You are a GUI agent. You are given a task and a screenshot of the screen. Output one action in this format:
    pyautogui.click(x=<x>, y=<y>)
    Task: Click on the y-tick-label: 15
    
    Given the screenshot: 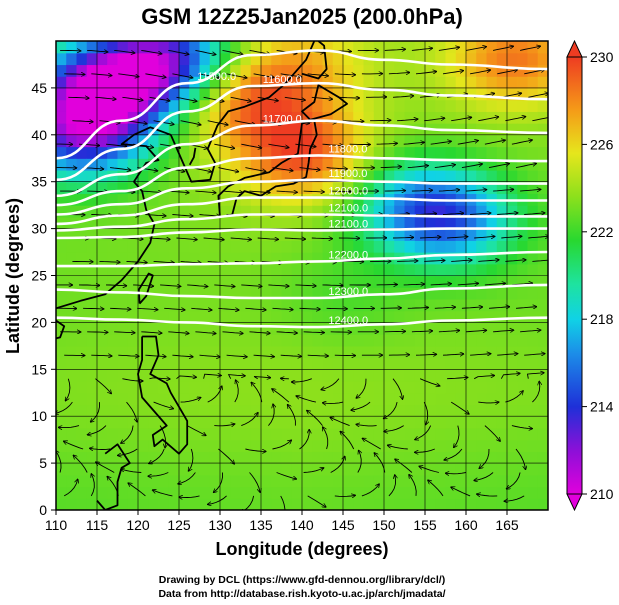 What is the action you would take?
    pyautogui.click(x=39, y=369)
    